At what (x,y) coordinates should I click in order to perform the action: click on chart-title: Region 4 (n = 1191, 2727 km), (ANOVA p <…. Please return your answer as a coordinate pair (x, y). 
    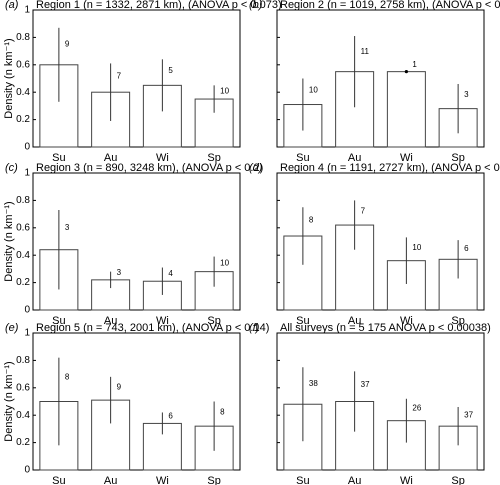
    Looking at the image, I should click on (390, 168).